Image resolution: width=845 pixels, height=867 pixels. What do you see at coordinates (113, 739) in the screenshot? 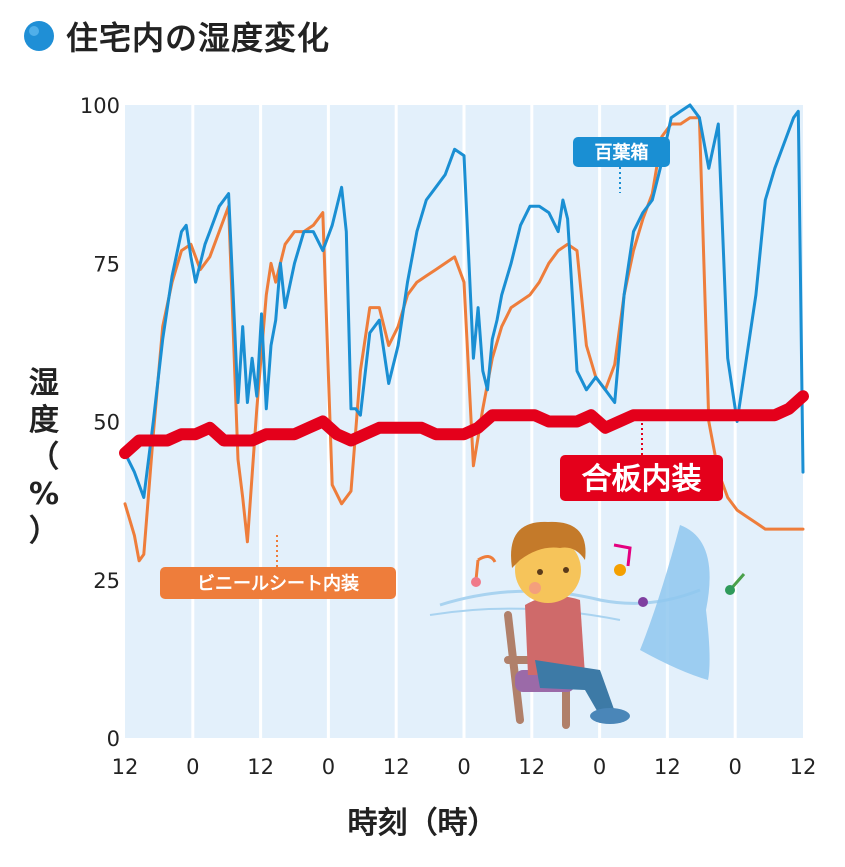
I see `y-tick-label: 0` at bounding box center [113, 739].